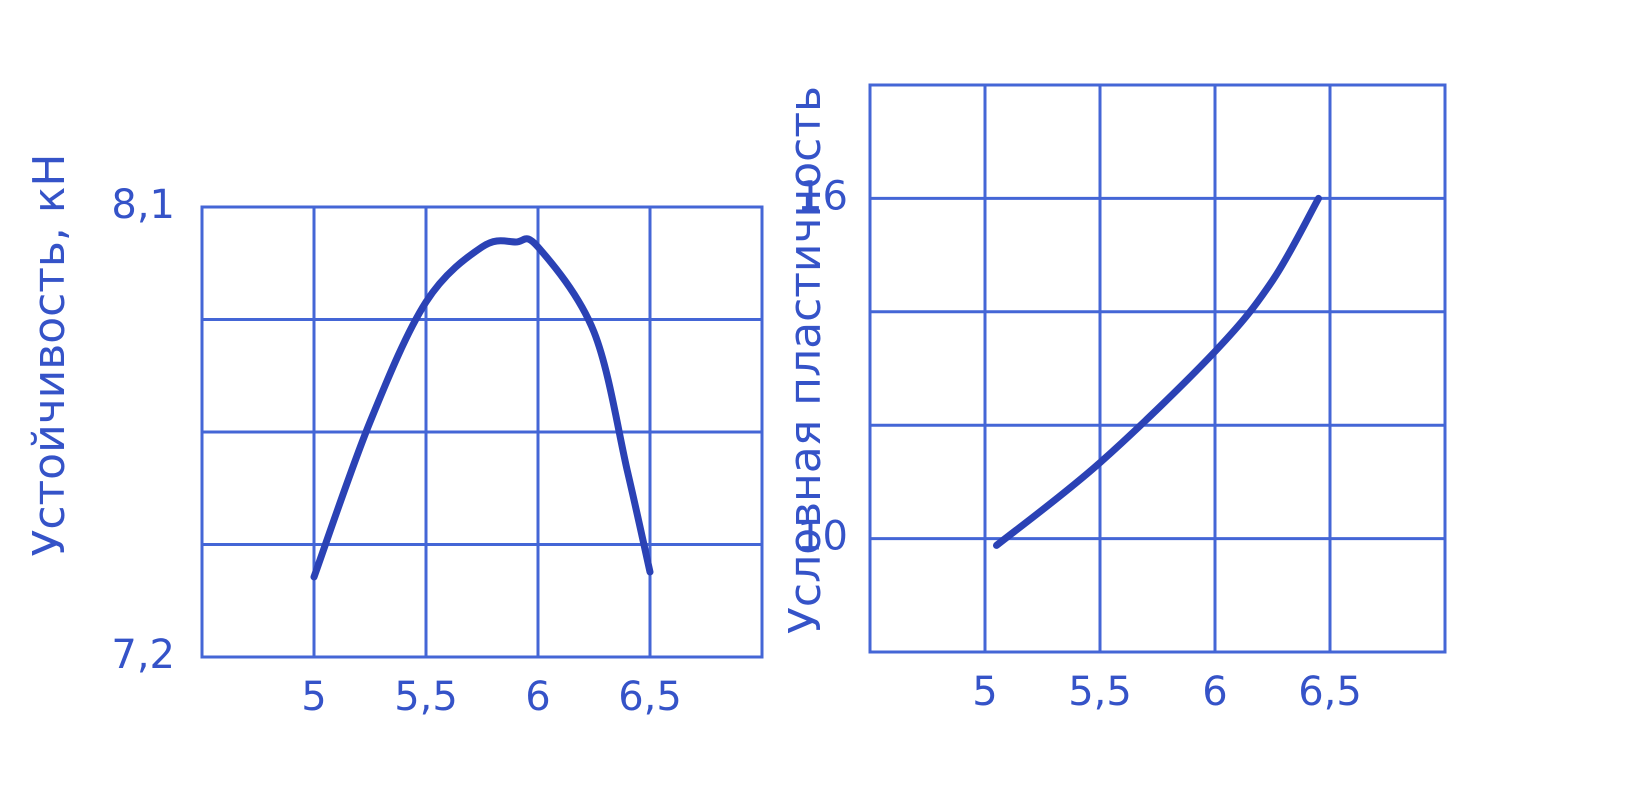 The height and width of the screenshot is (795, 1634). What do you see at coordinates (822, 196) in the screenshot?
I see `y-tick-label: 16` at bounding box center [822, 196].